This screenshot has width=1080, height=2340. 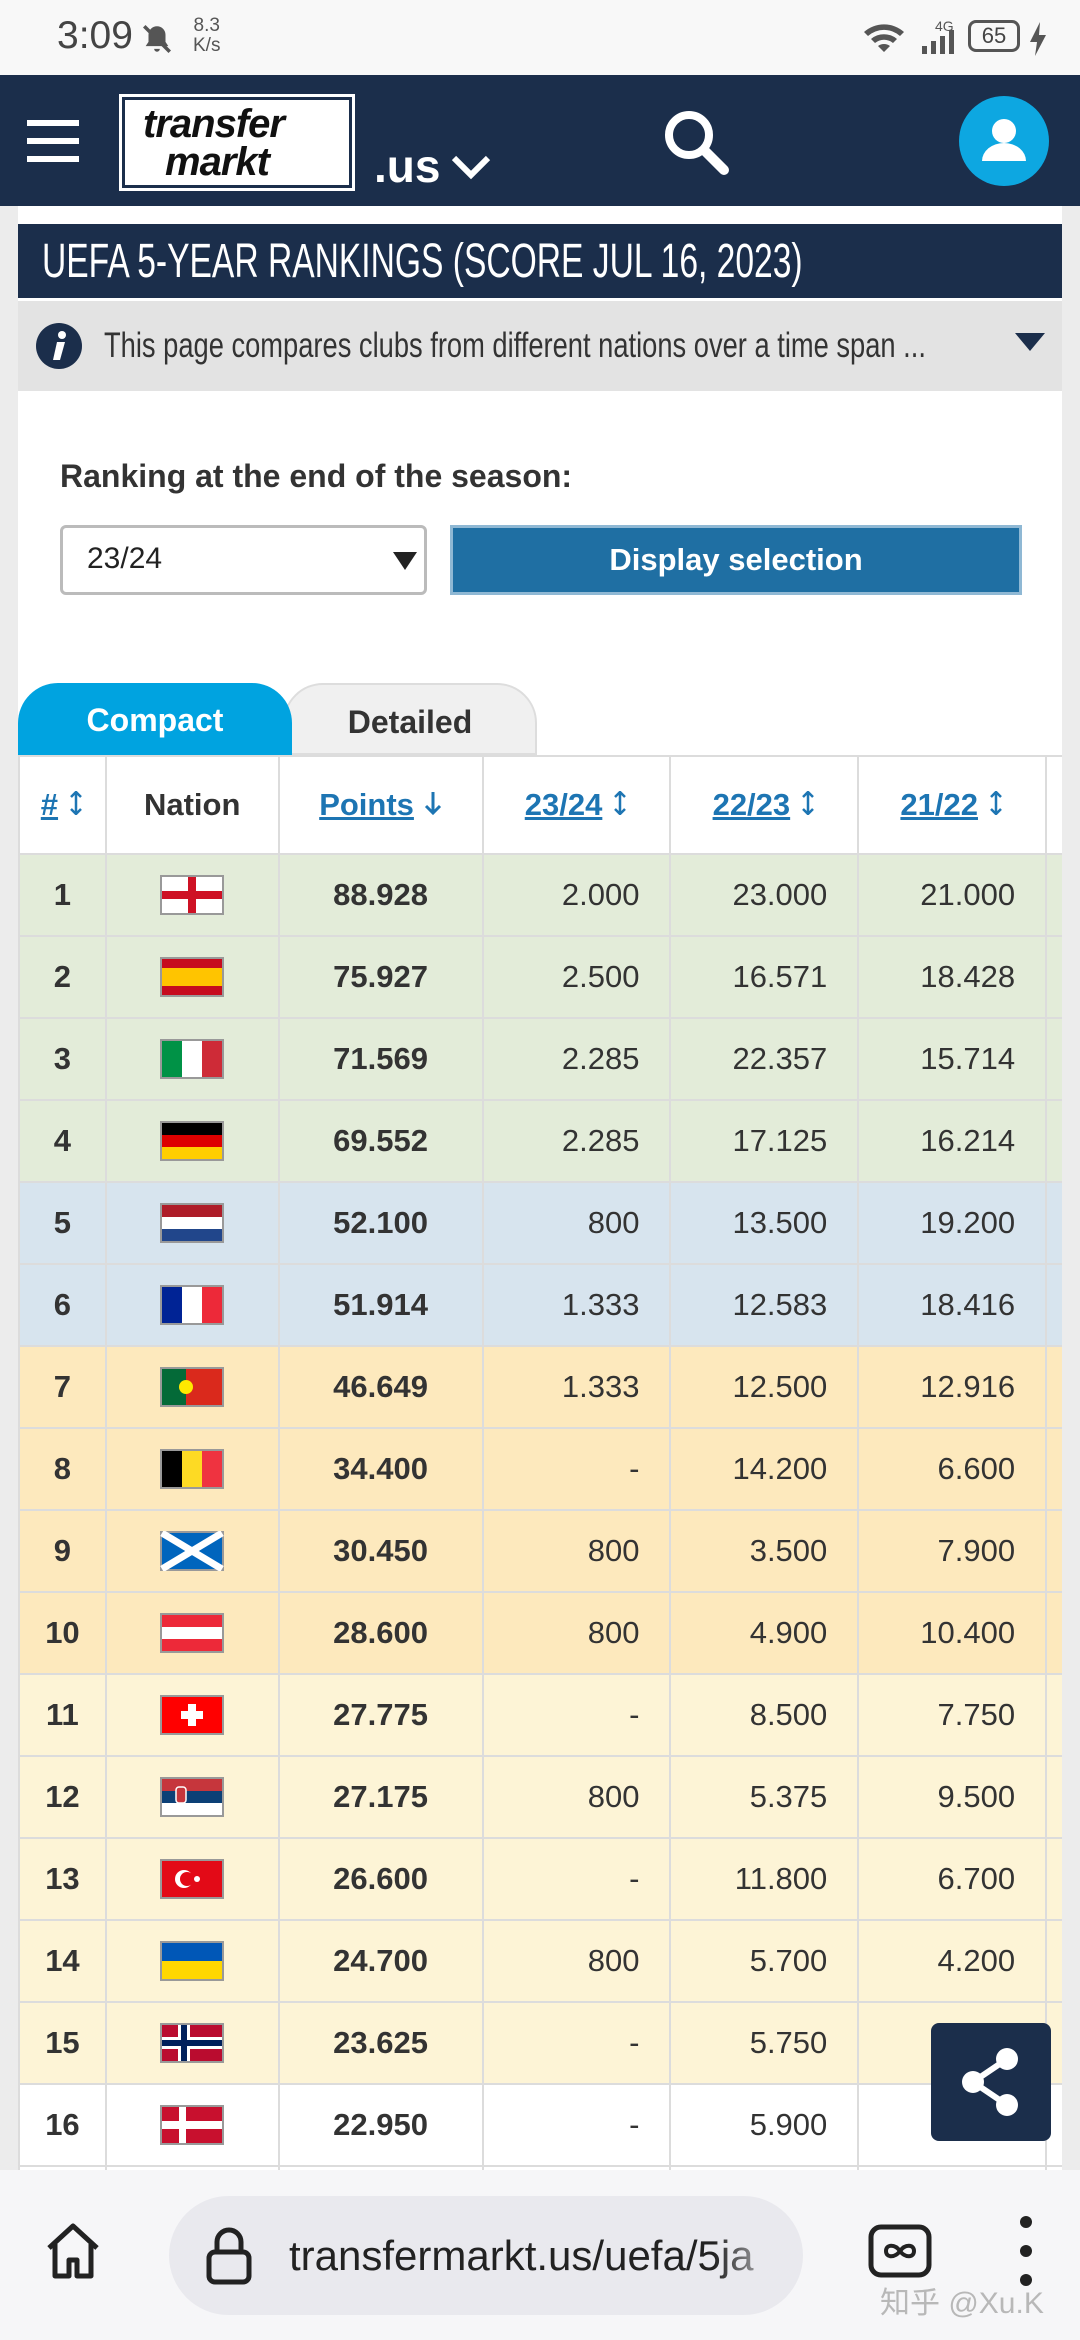 What do you see at coordinates (73, 2251) in the screenshot?
I see `home-button` at bounding box center [73, 2251].